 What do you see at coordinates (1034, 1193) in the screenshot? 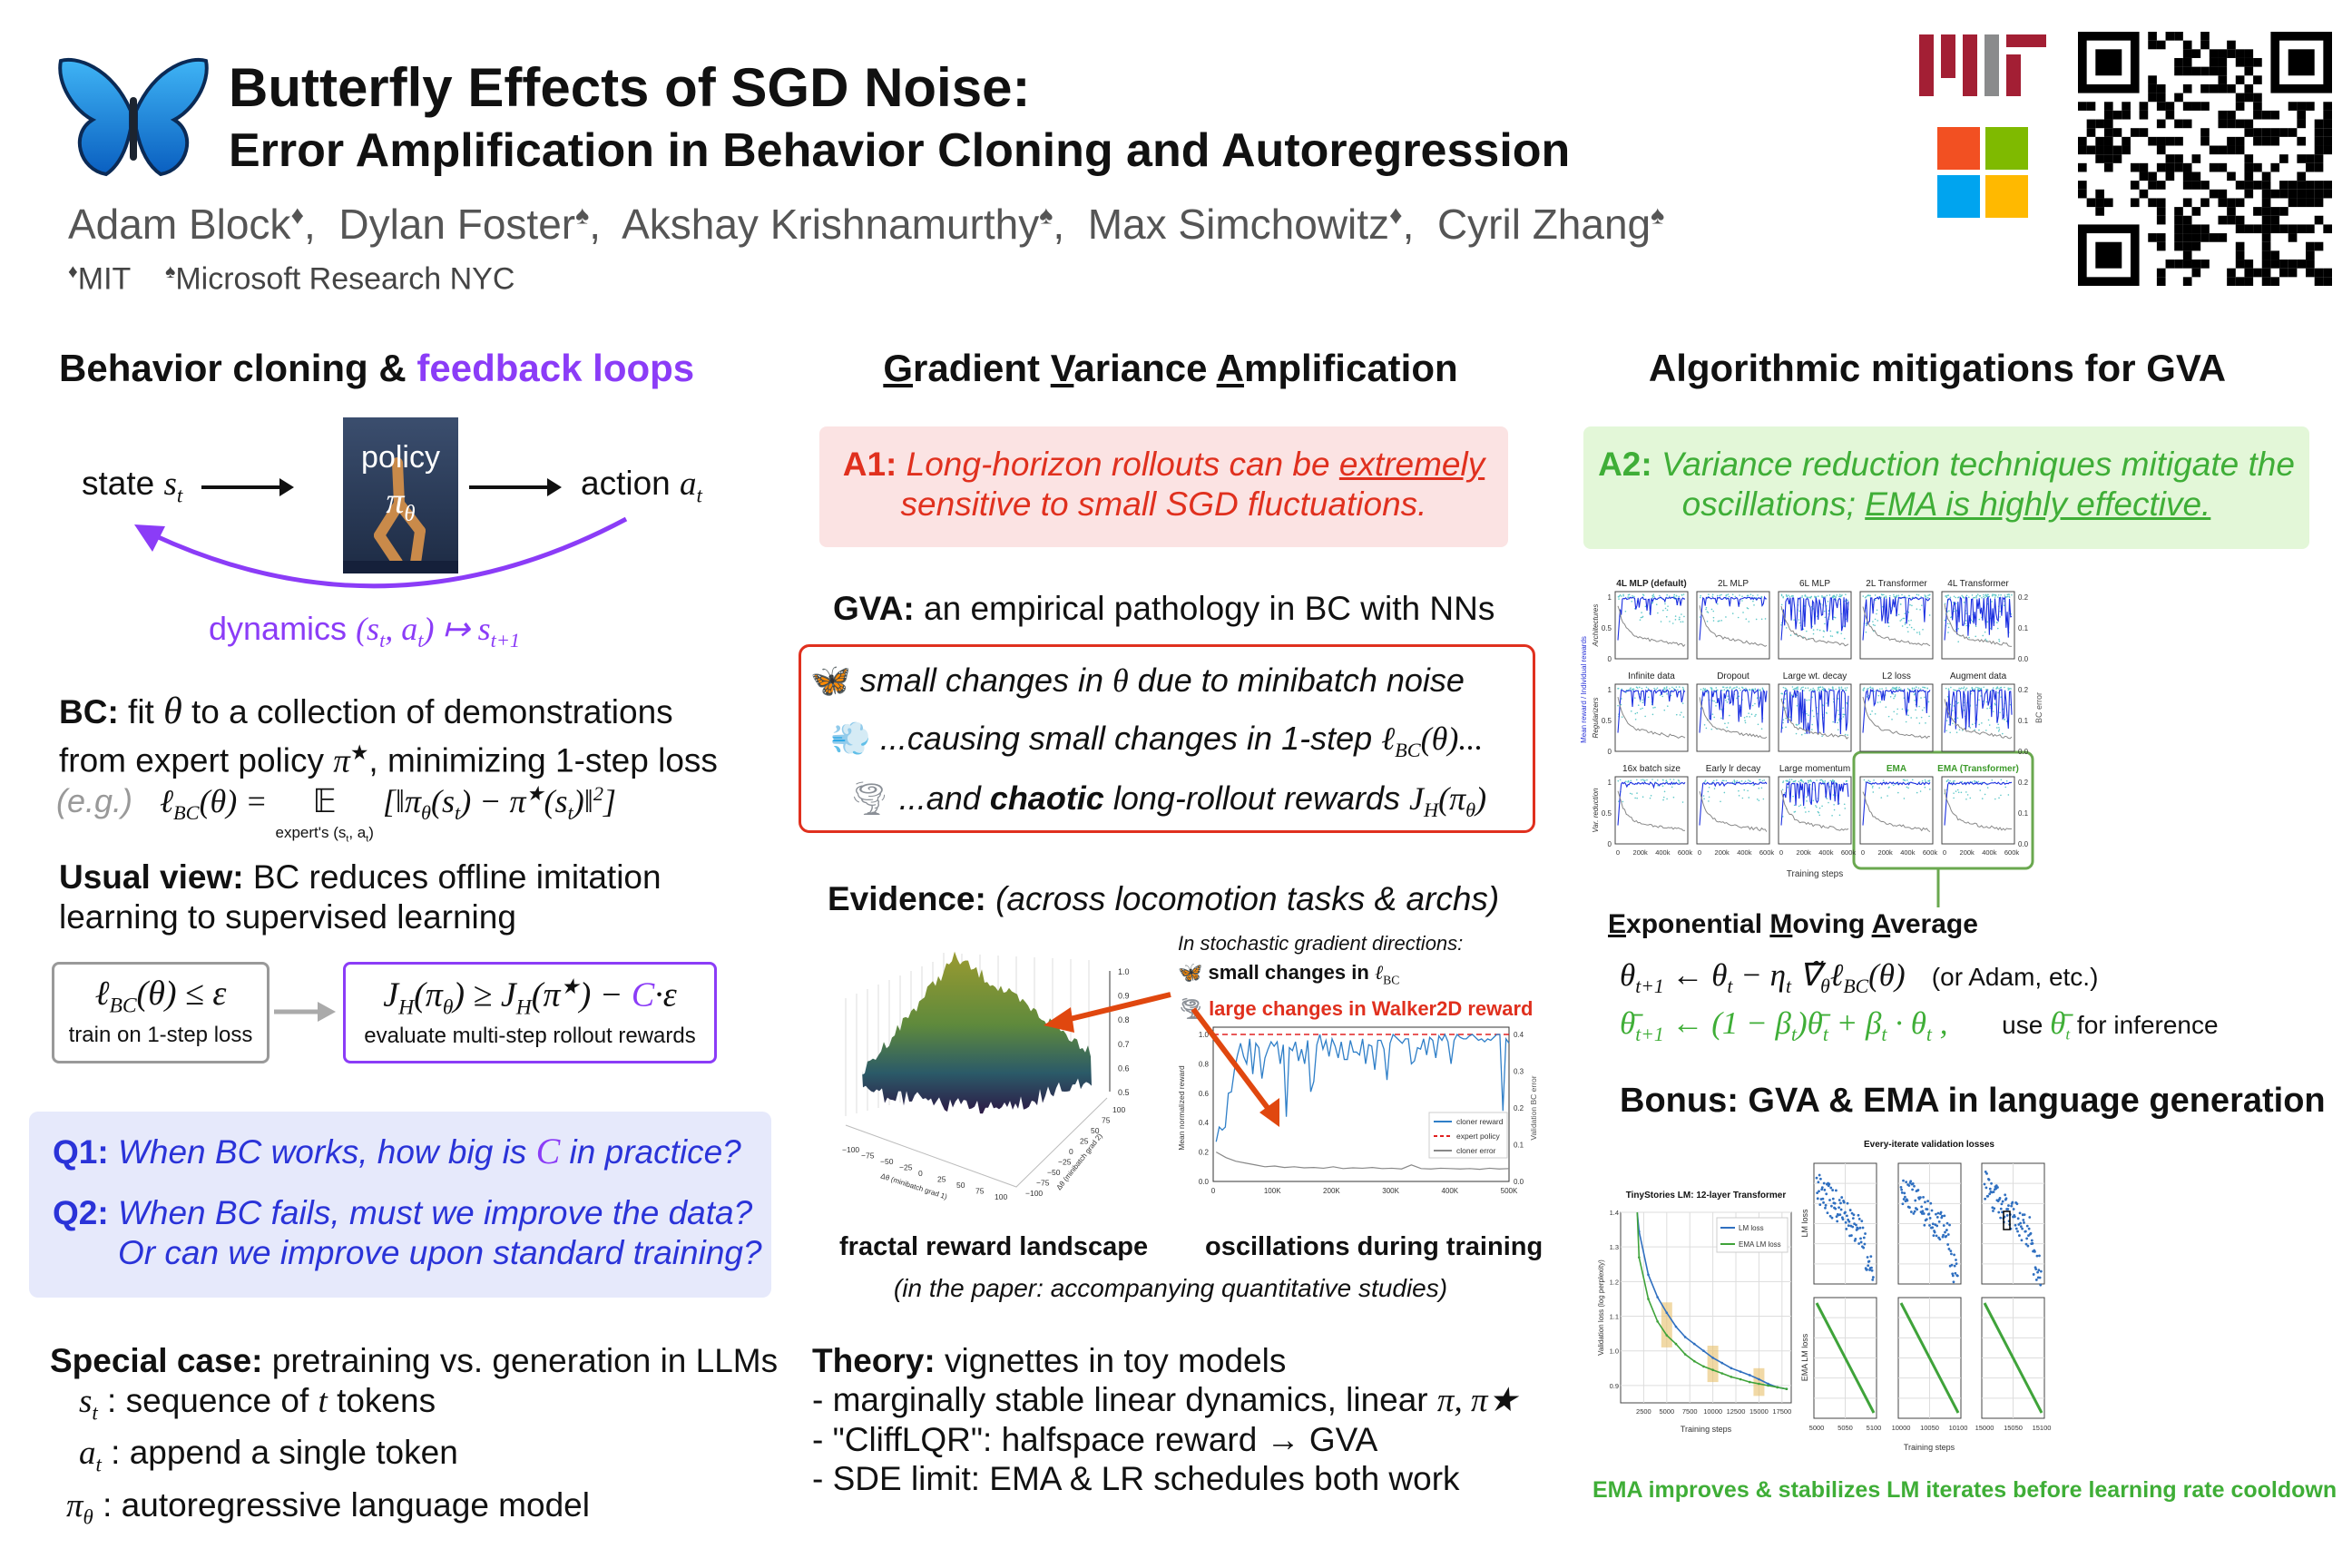
I see `y-tick-label: −100` at bounding box center [1034, 1193].